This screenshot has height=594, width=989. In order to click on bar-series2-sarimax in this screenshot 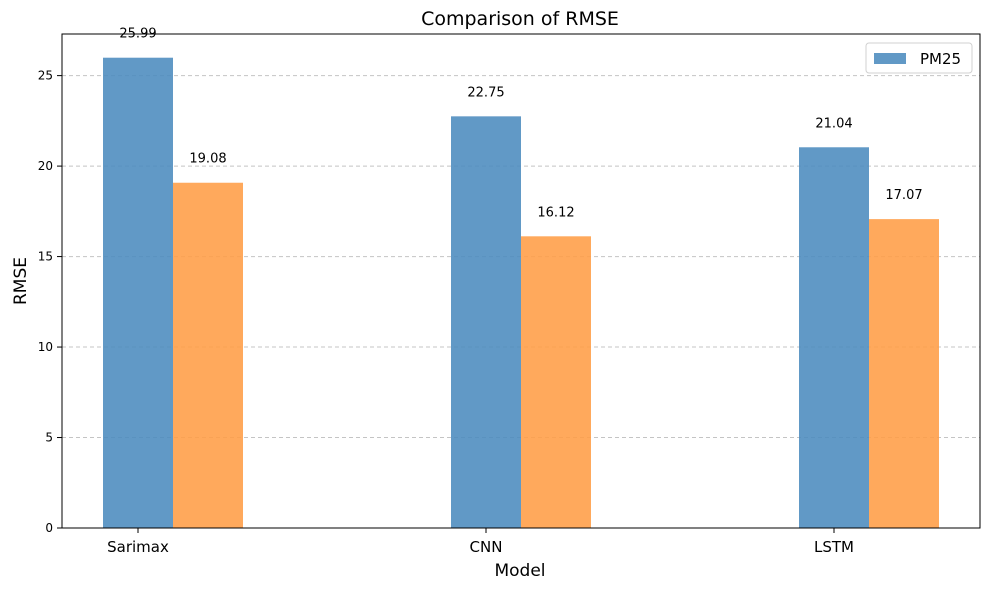, I will do `click(208, 355)`.